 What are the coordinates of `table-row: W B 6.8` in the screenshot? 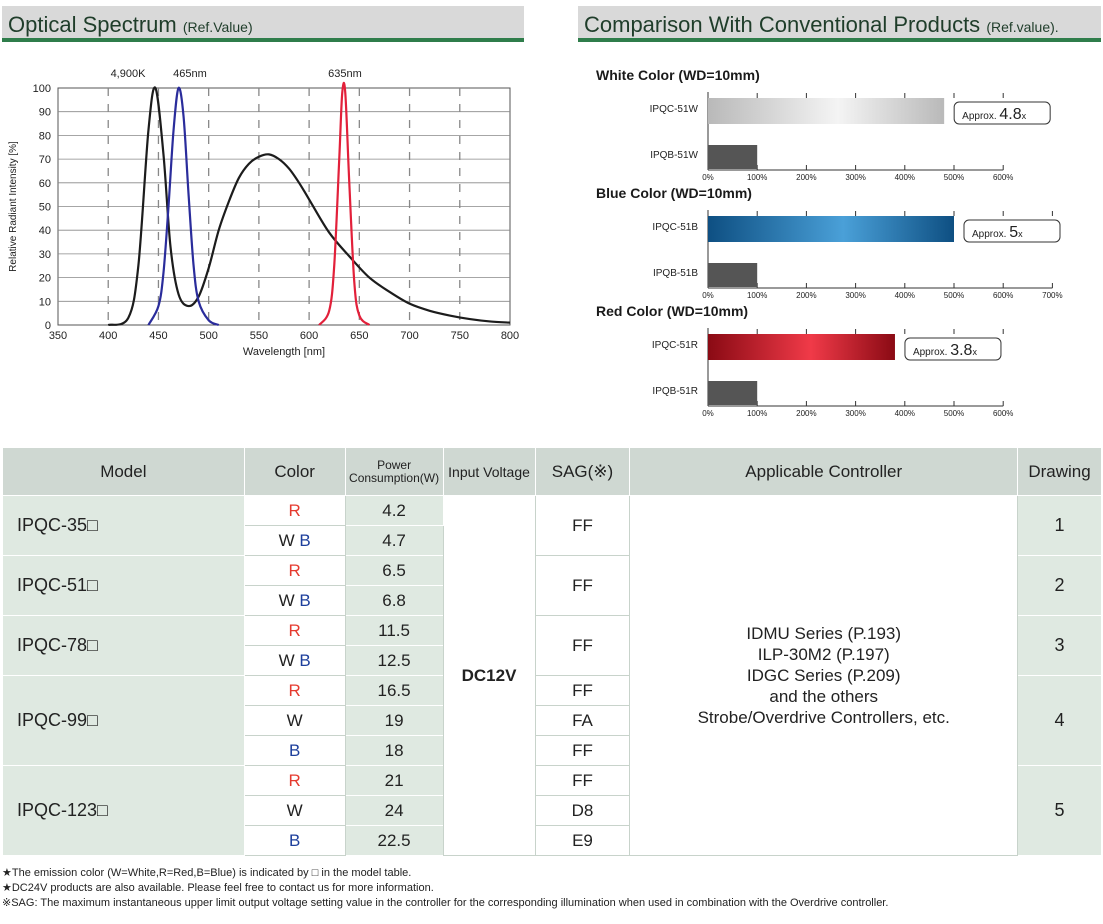 It's located at (552, 600).